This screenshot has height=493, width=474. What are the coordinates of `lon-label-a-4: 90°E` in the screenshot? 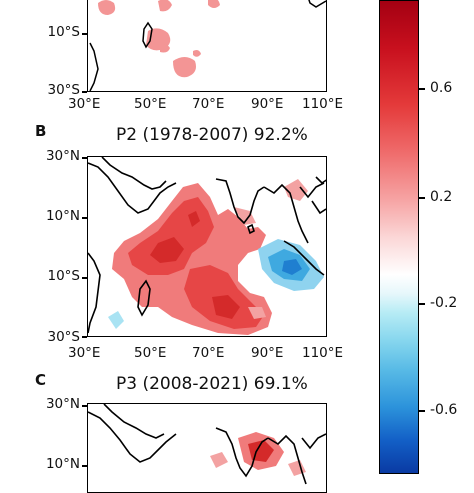 It's located at (267, 104).